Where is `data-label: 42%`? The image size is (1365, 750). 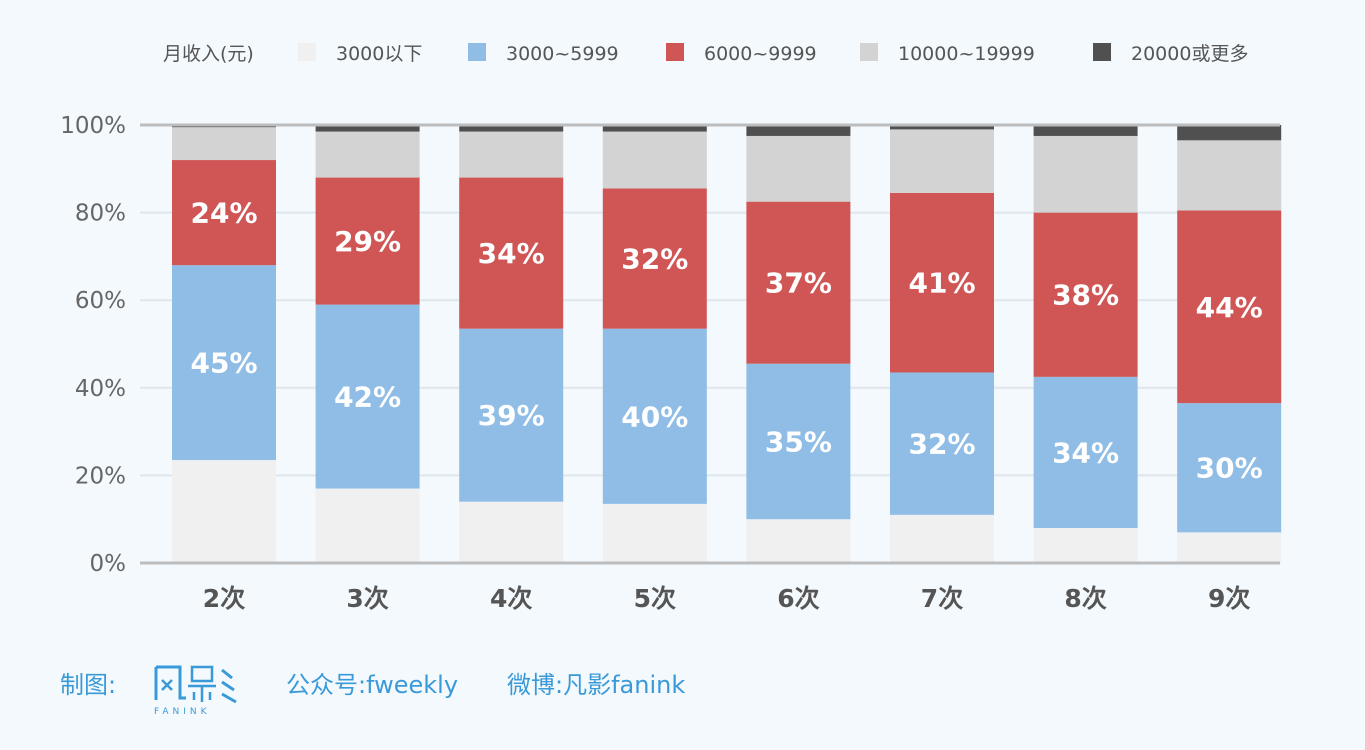 data-label: 42% is located at coordinates (367, 397).